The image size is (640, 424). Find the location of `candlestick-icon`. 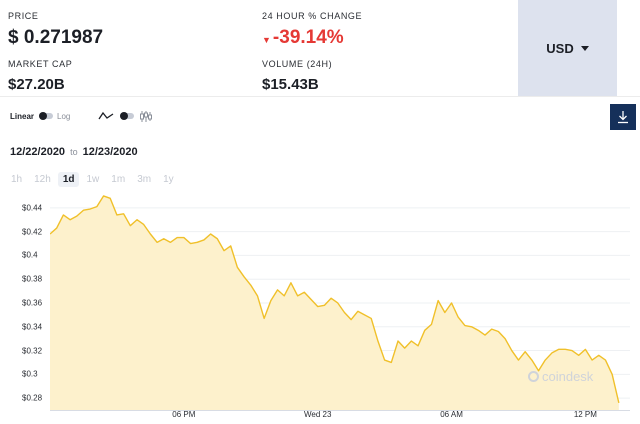

candlestick-icon is located at coordinates (146, 116).